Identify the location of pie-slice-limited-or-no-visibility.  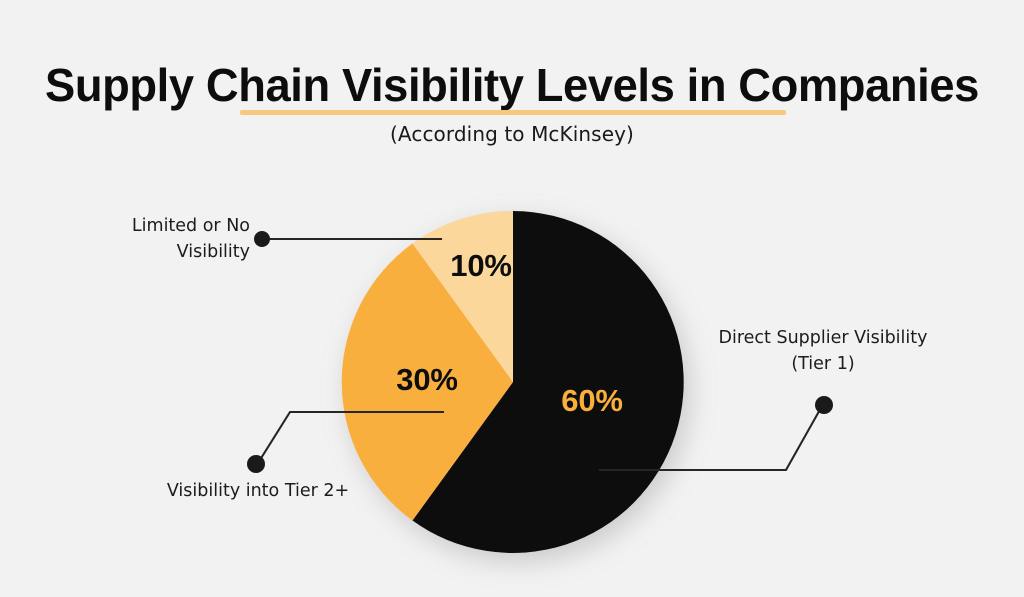
(462, 296).